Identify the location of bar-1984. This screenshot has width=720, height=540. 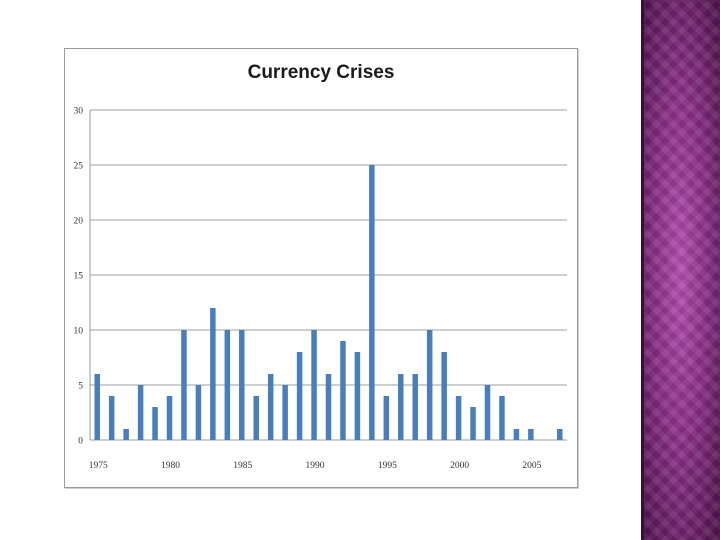
(227, 385).